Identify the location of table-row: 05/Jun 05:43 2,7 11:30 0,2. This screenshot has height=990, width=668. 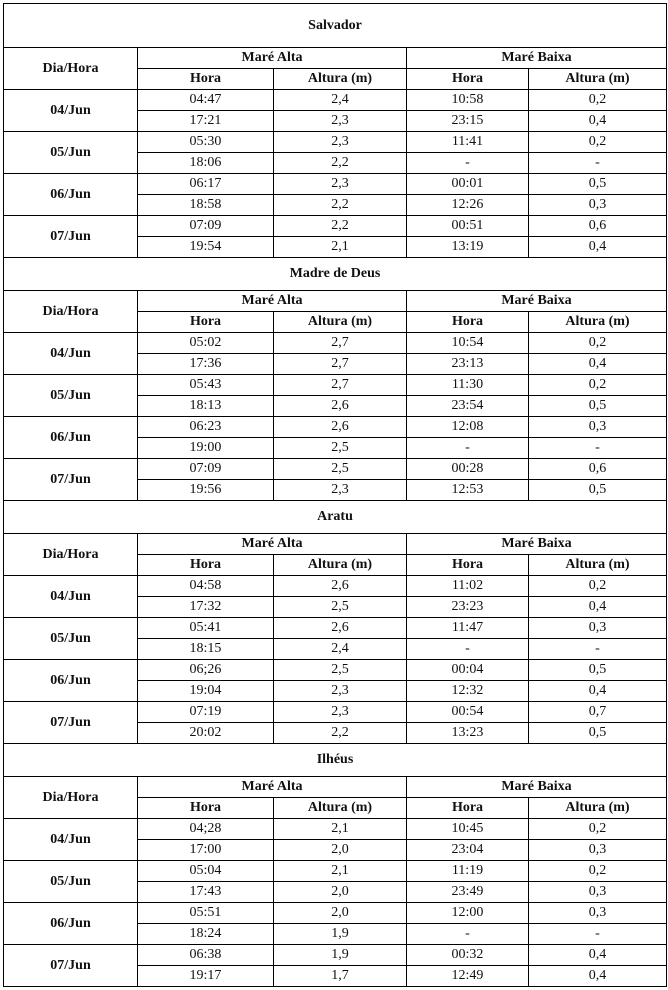
(335, 395).